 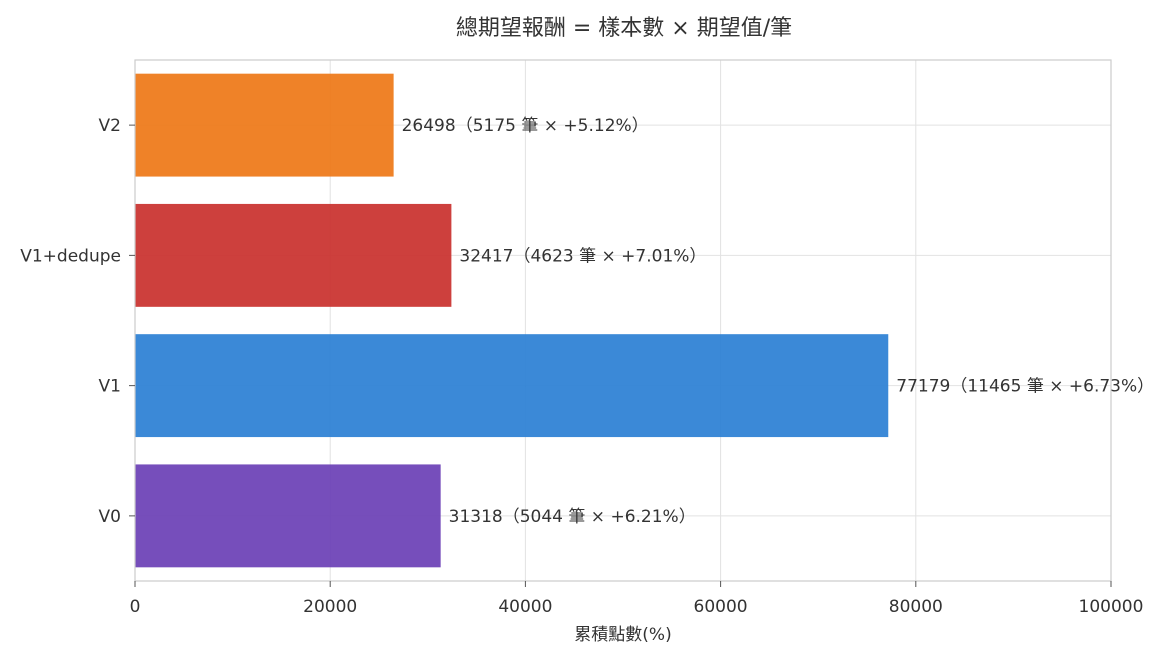 I want to click on chart-title: 總期望報酬 = 樣本數 × 期望值/筆, so click(x=624, y=28).